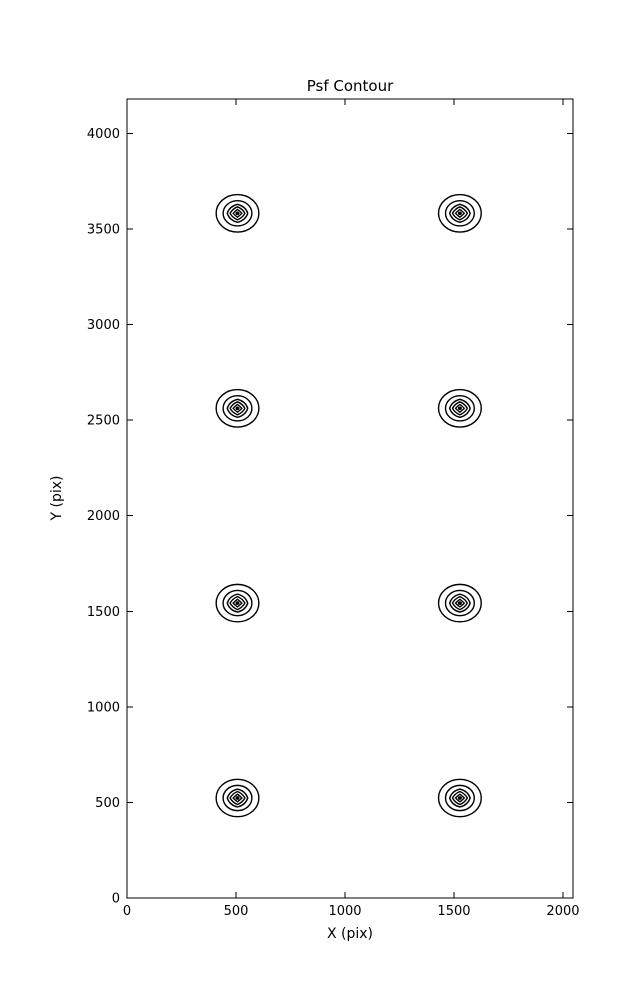  What do you see at coordinates (350, 934) in the screenshot?
I see `x-axis-label: X (pix)` at bounding box center [350, 934].